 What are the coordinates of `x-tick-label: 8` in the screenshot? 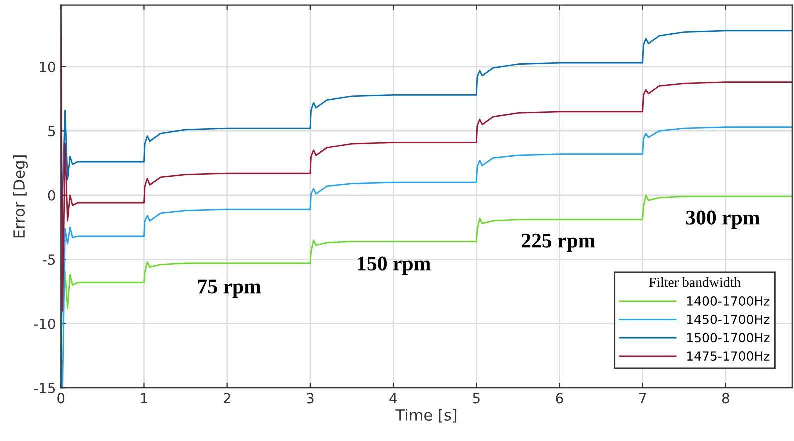 It's located at (726, 398).